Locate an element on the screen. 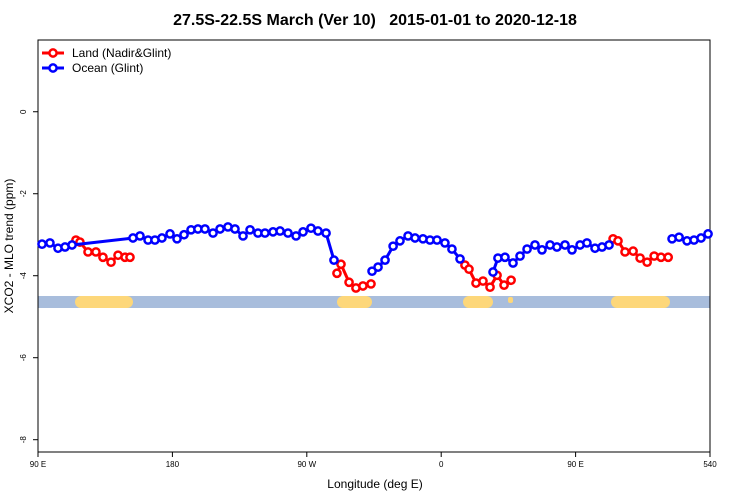 The width and height of the screenshot is (750, 500). x-tick-label: 0 is located at coordinates (441, 464).